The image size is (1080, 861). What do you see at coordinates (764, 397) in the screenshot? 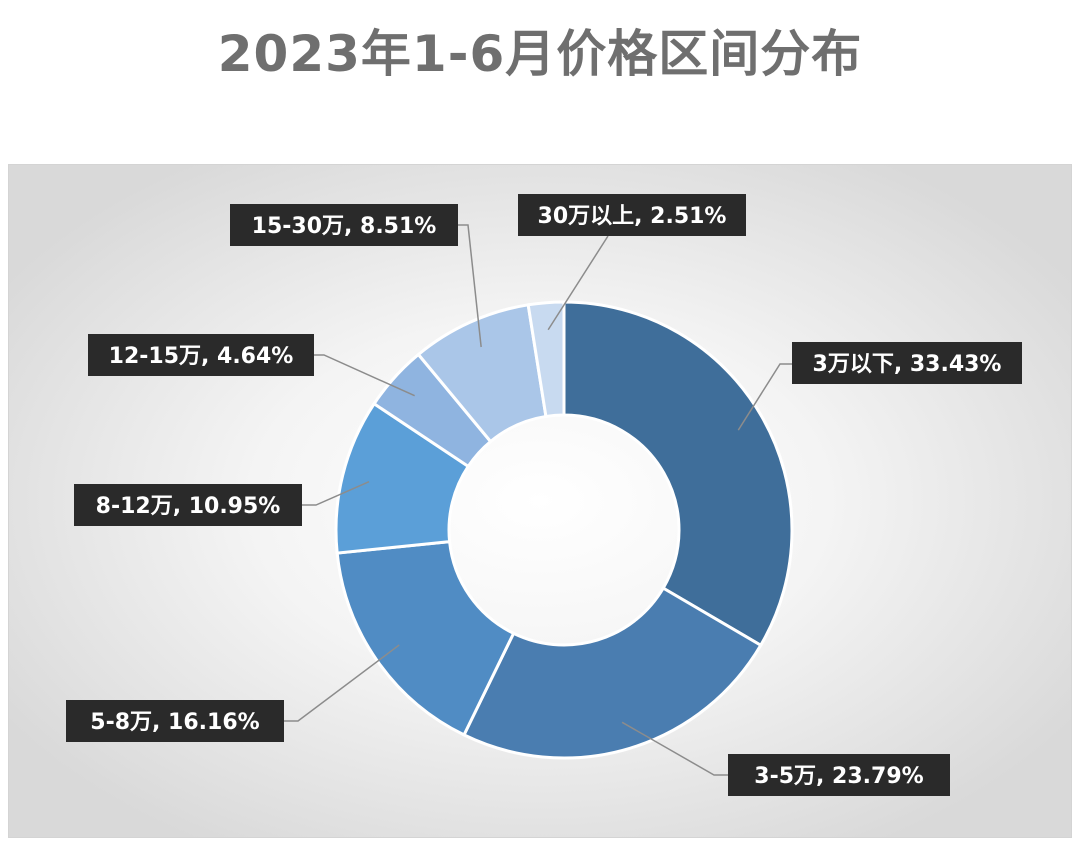
I see `leader-line-3万以下` at bounding box center [764, 397].